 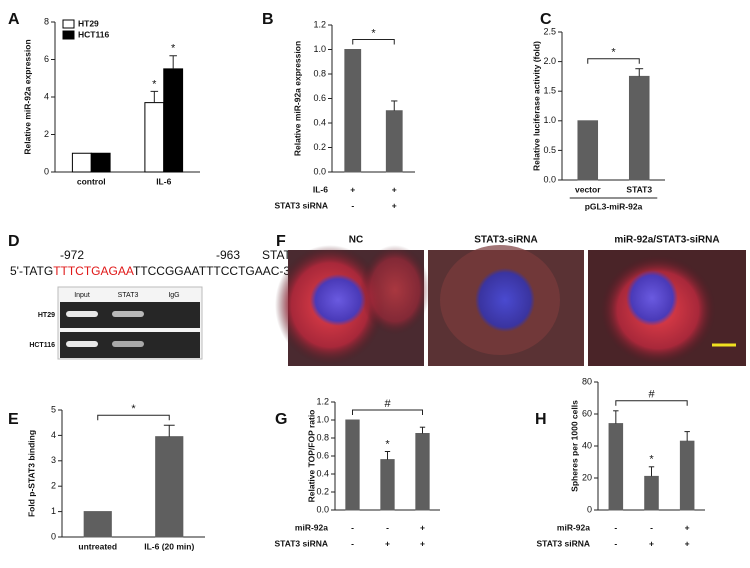 What do you see at coordinates (97, 546) in the screenshot?
I see `x-tick-label: untreated` at bounding box center [97, 546].